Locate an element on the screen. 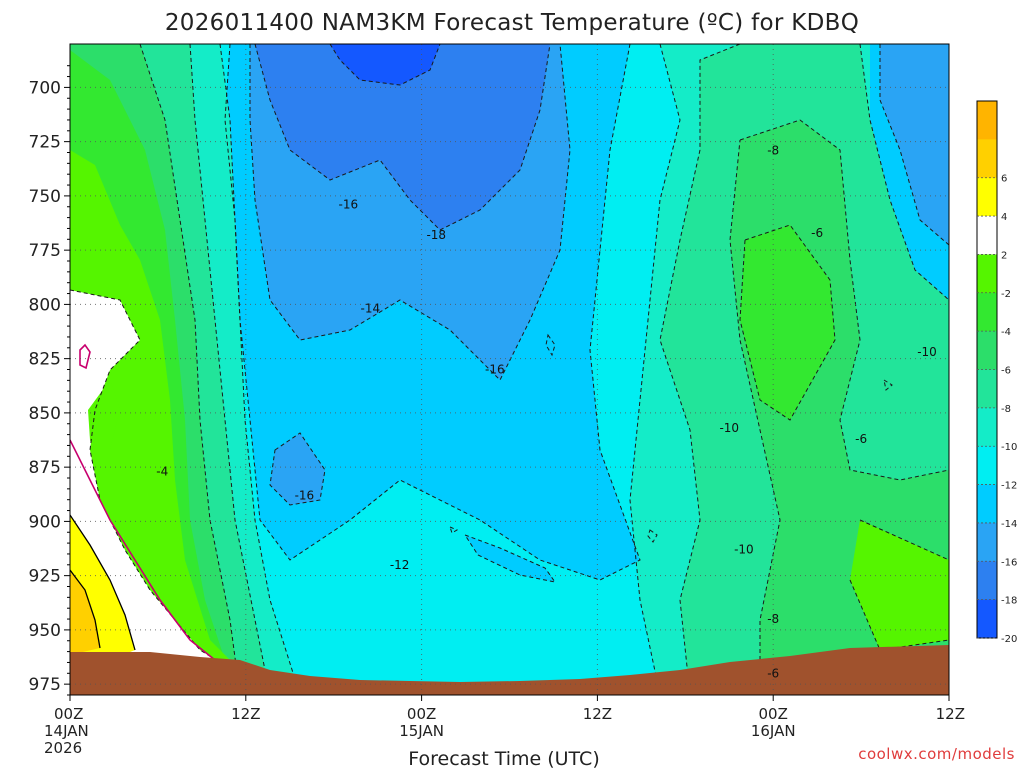 This screenshot has height=768, width=1024. colorbar-tick-label: 4 is located at coordinates (1004, 217).